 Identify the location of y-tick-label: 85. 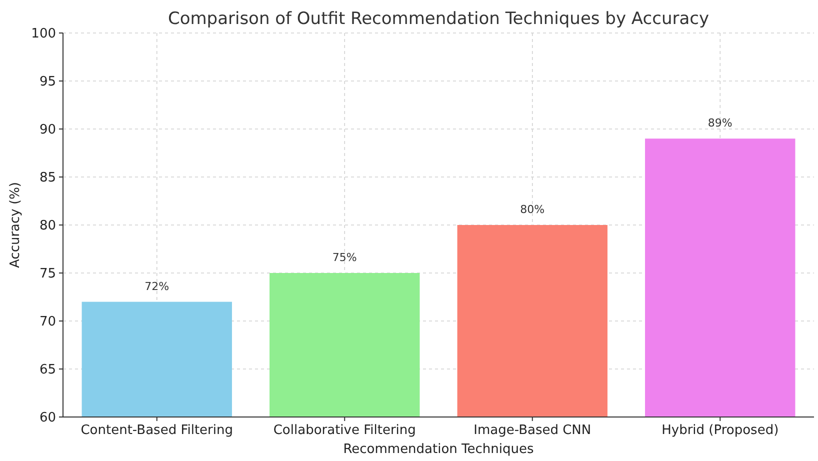
(47, 178).